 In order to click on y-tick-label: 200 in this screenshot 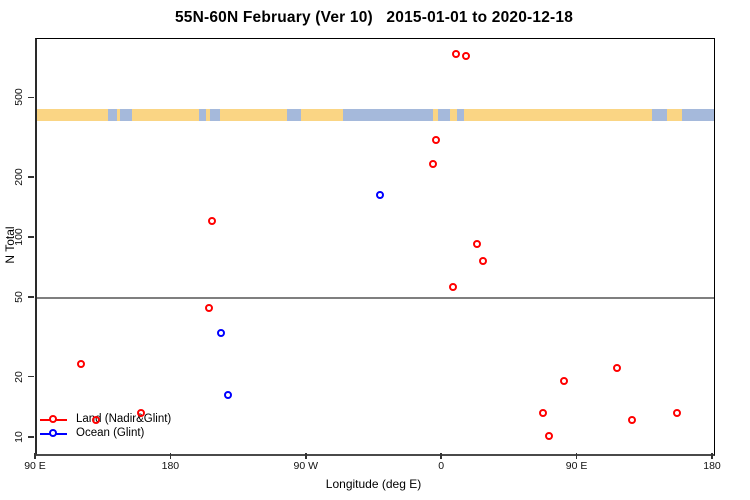, I will do `click(19, 177)`.